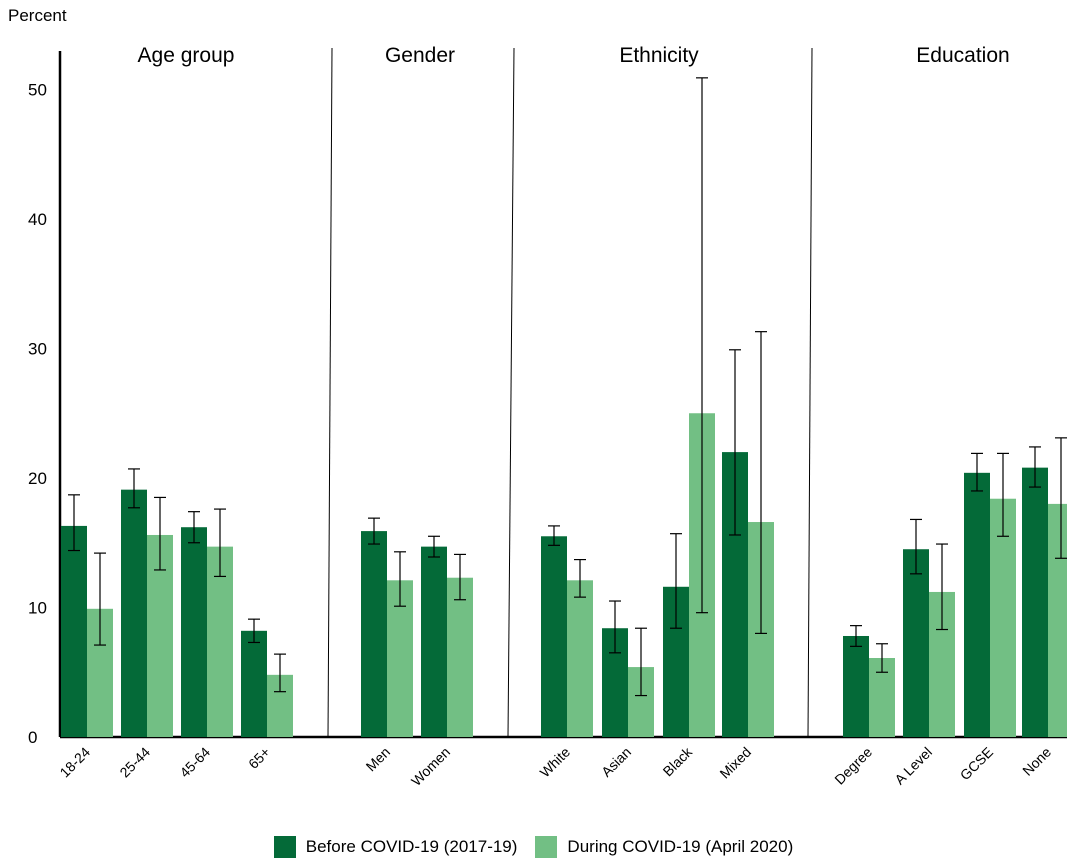 The height and width of the screenshot is (858, 1067). What do you see at coordinates (659, 55) in the screenshot?
I see `group-title-ethnicity: Ethnicity` at bounding box center [659, 55].